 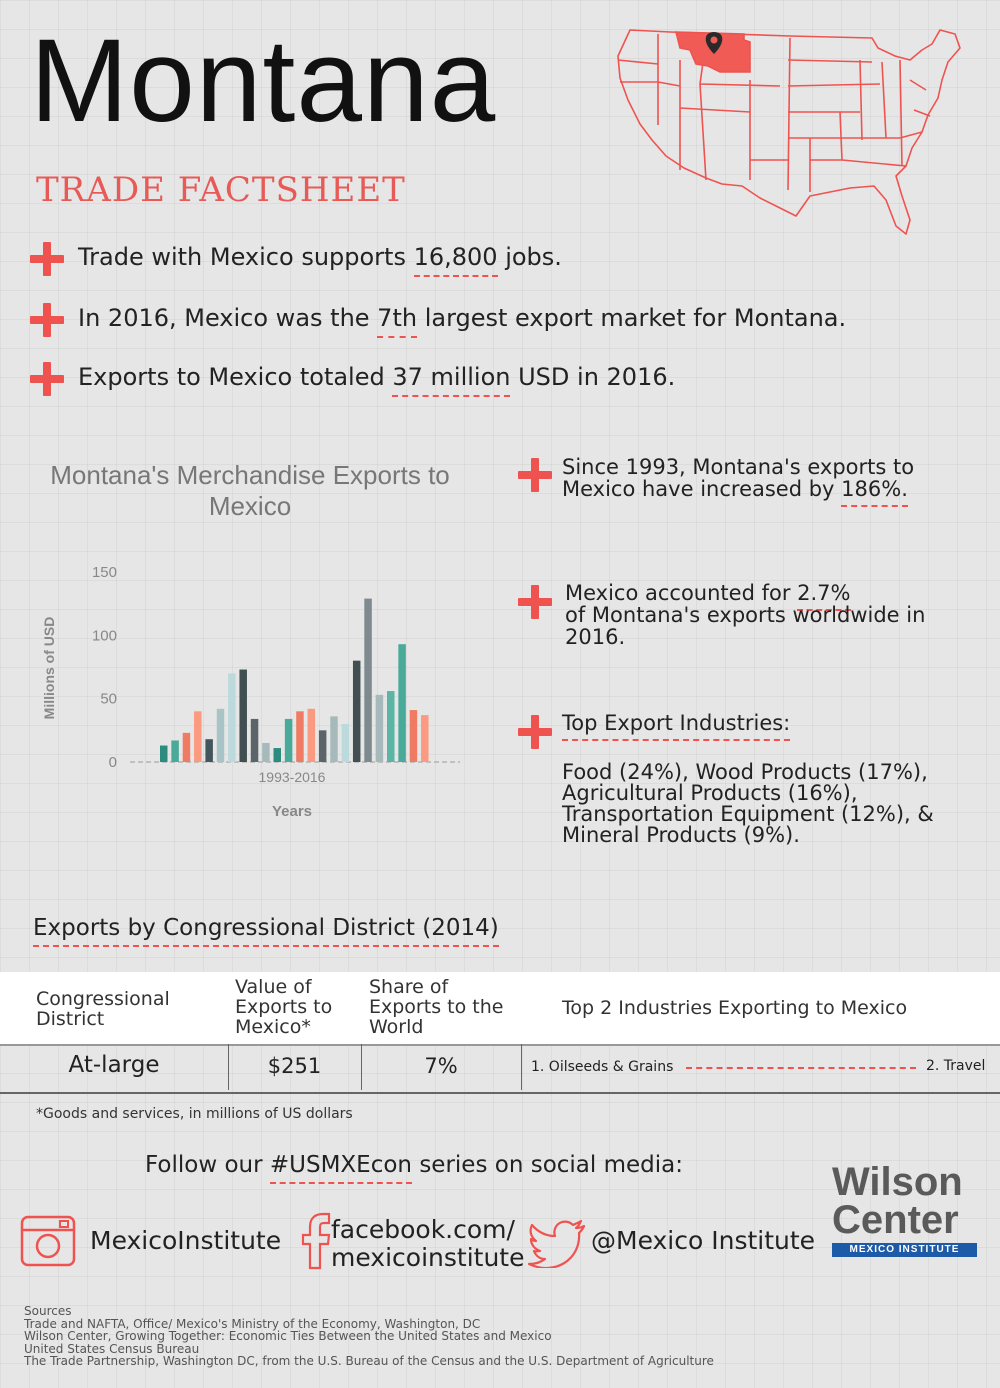 What do you see at coordinates (557, 1244) in the screenshot?
I see `twitter-icon` at bounding box center [557, 1244].